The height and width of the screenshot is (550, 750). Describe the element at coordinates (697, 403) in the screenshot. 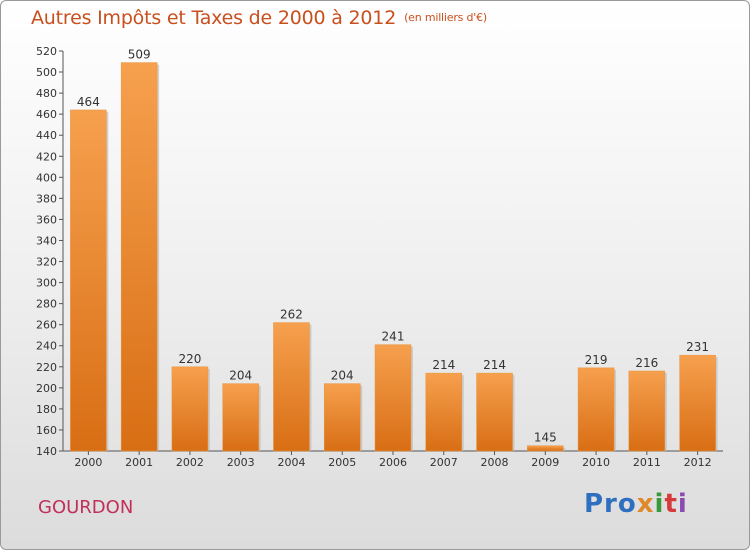

I see `bar-2012` at that location.